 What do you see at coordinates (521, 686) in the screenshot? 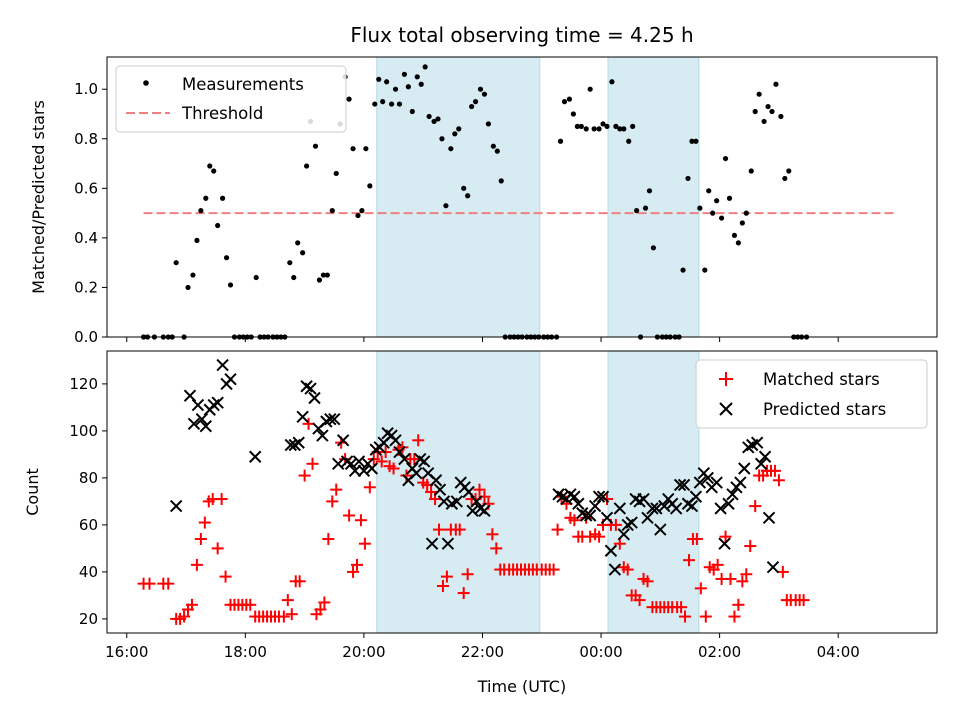
I see `x-axis-label: Time (UTC)` at bounding box center [521, 686].